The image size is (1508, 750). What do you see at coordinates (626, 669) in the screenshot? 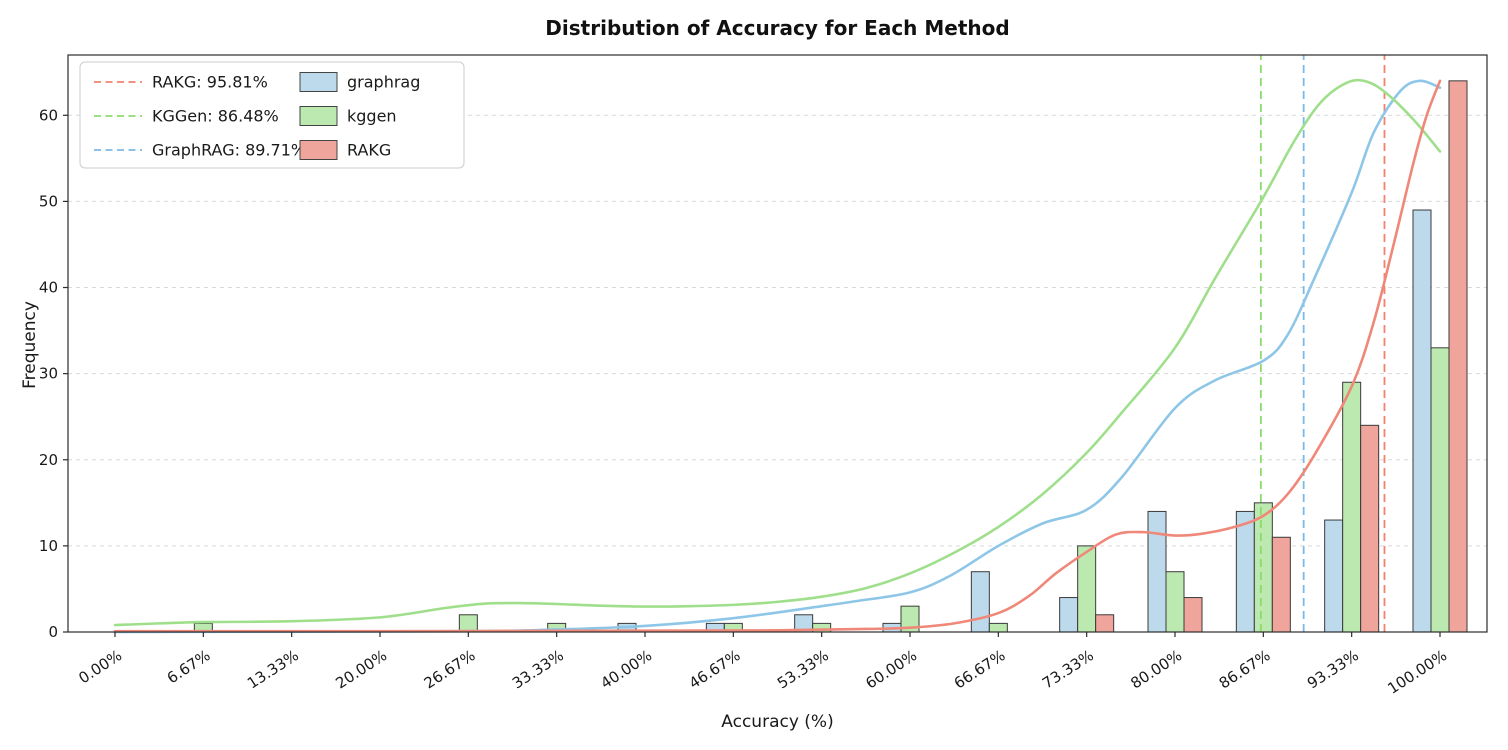
I see `x-tick-label: 40.00%` at bounding box center [626, 669].